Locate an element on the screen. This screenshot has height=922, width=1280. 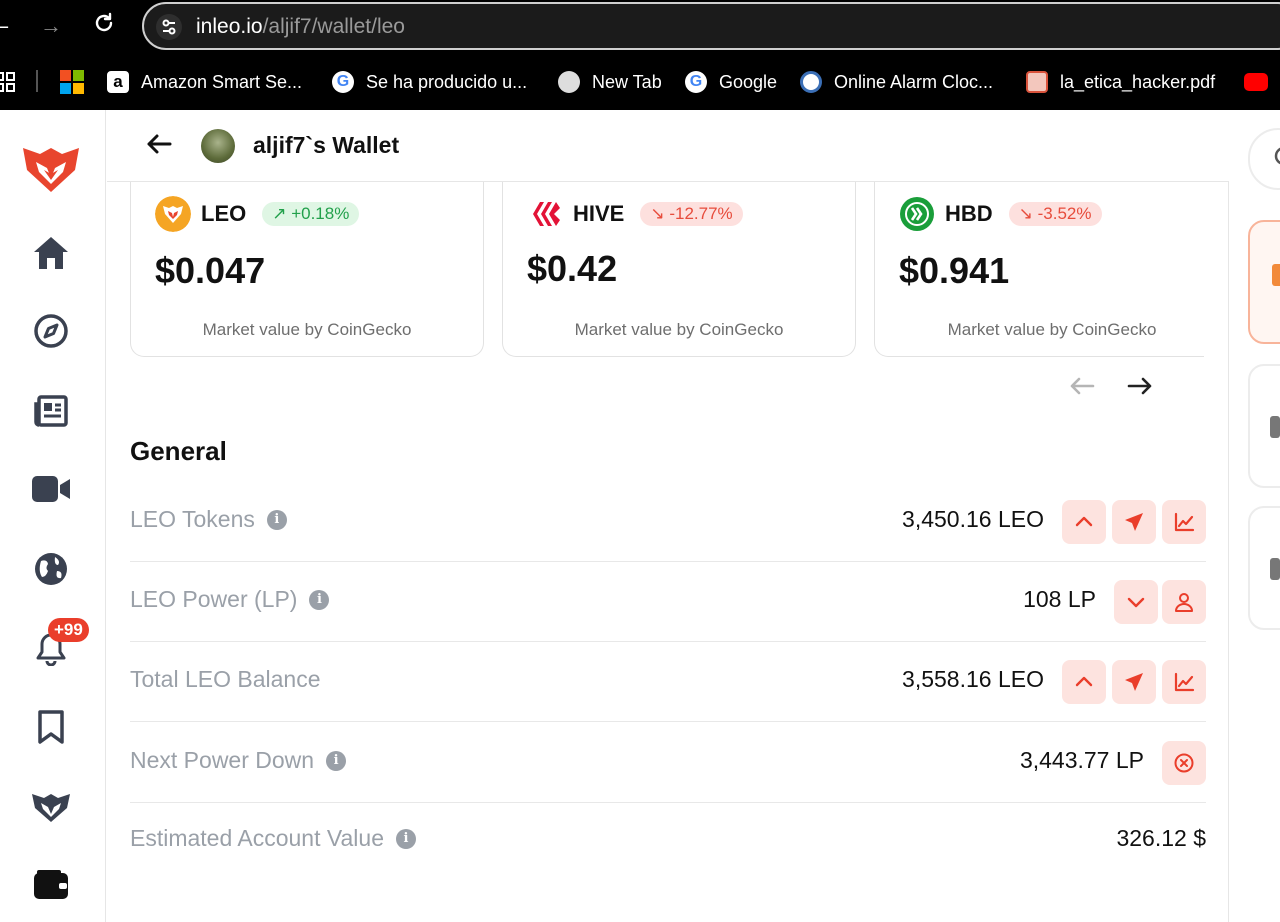
chevron-down-icon is located at coordinates (1136, 602).